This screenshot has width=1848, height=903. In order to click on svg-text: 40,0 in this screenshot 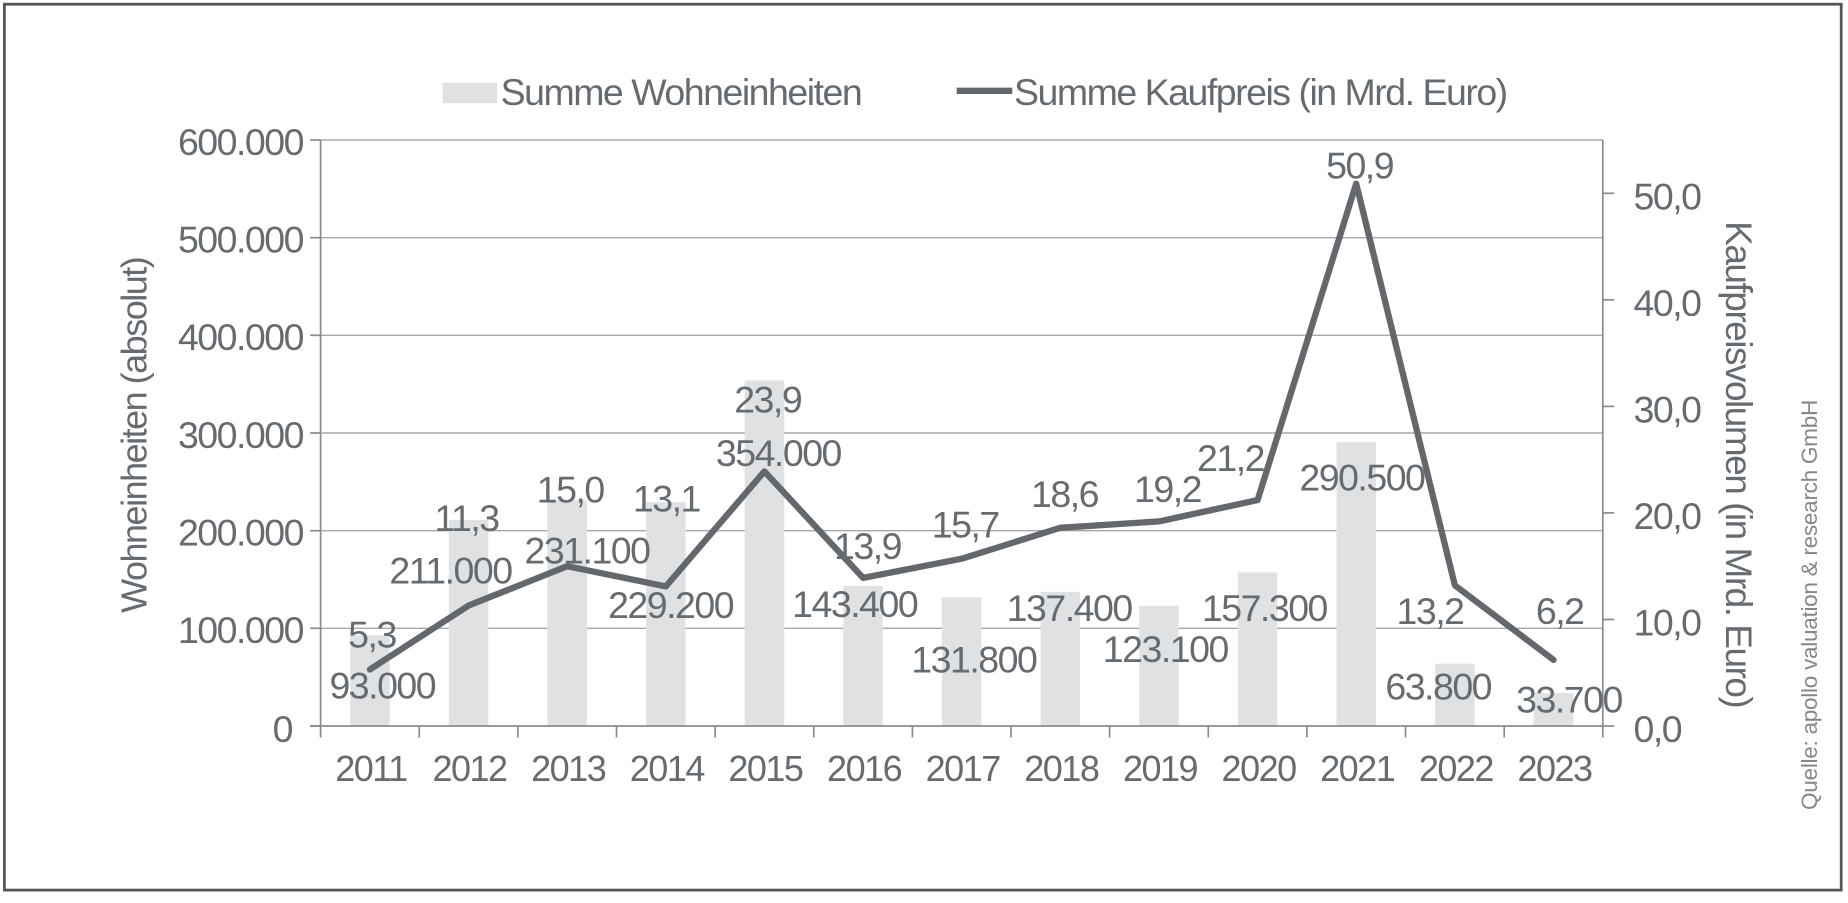, I will do `click(1668, 303)`.